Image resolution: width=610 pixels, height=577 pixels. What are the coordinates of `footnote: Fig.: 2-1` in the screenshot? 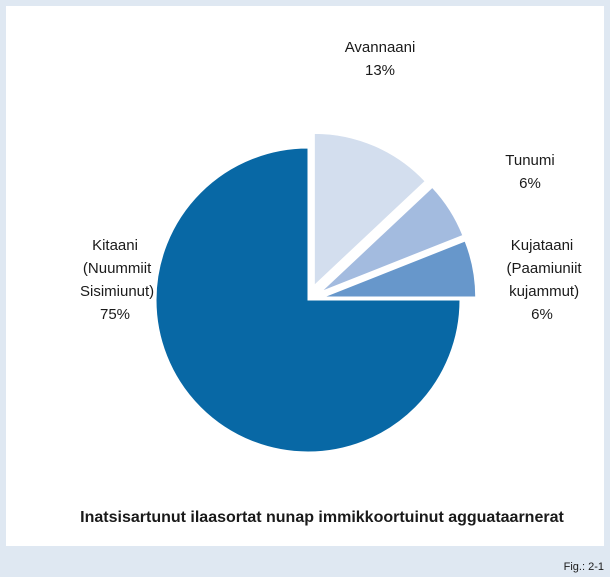 It's located at (584, 567).